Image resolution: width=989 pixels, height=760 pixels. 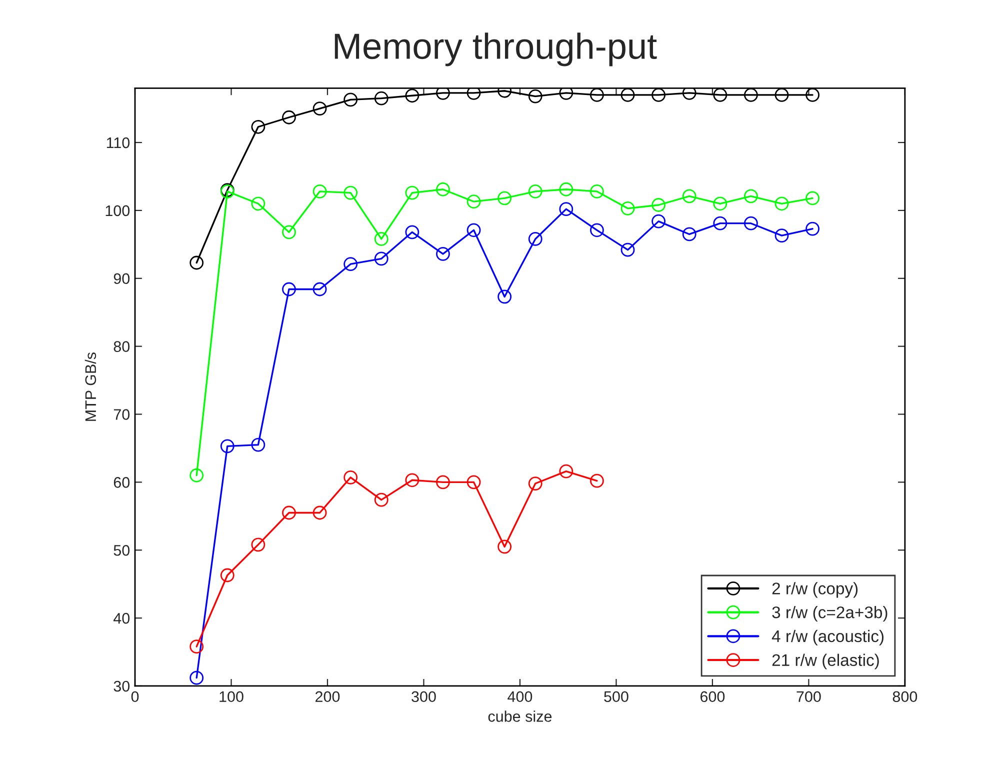 I want to click on y-axis-title: MTP GB/s, so click(x=90, y=386).